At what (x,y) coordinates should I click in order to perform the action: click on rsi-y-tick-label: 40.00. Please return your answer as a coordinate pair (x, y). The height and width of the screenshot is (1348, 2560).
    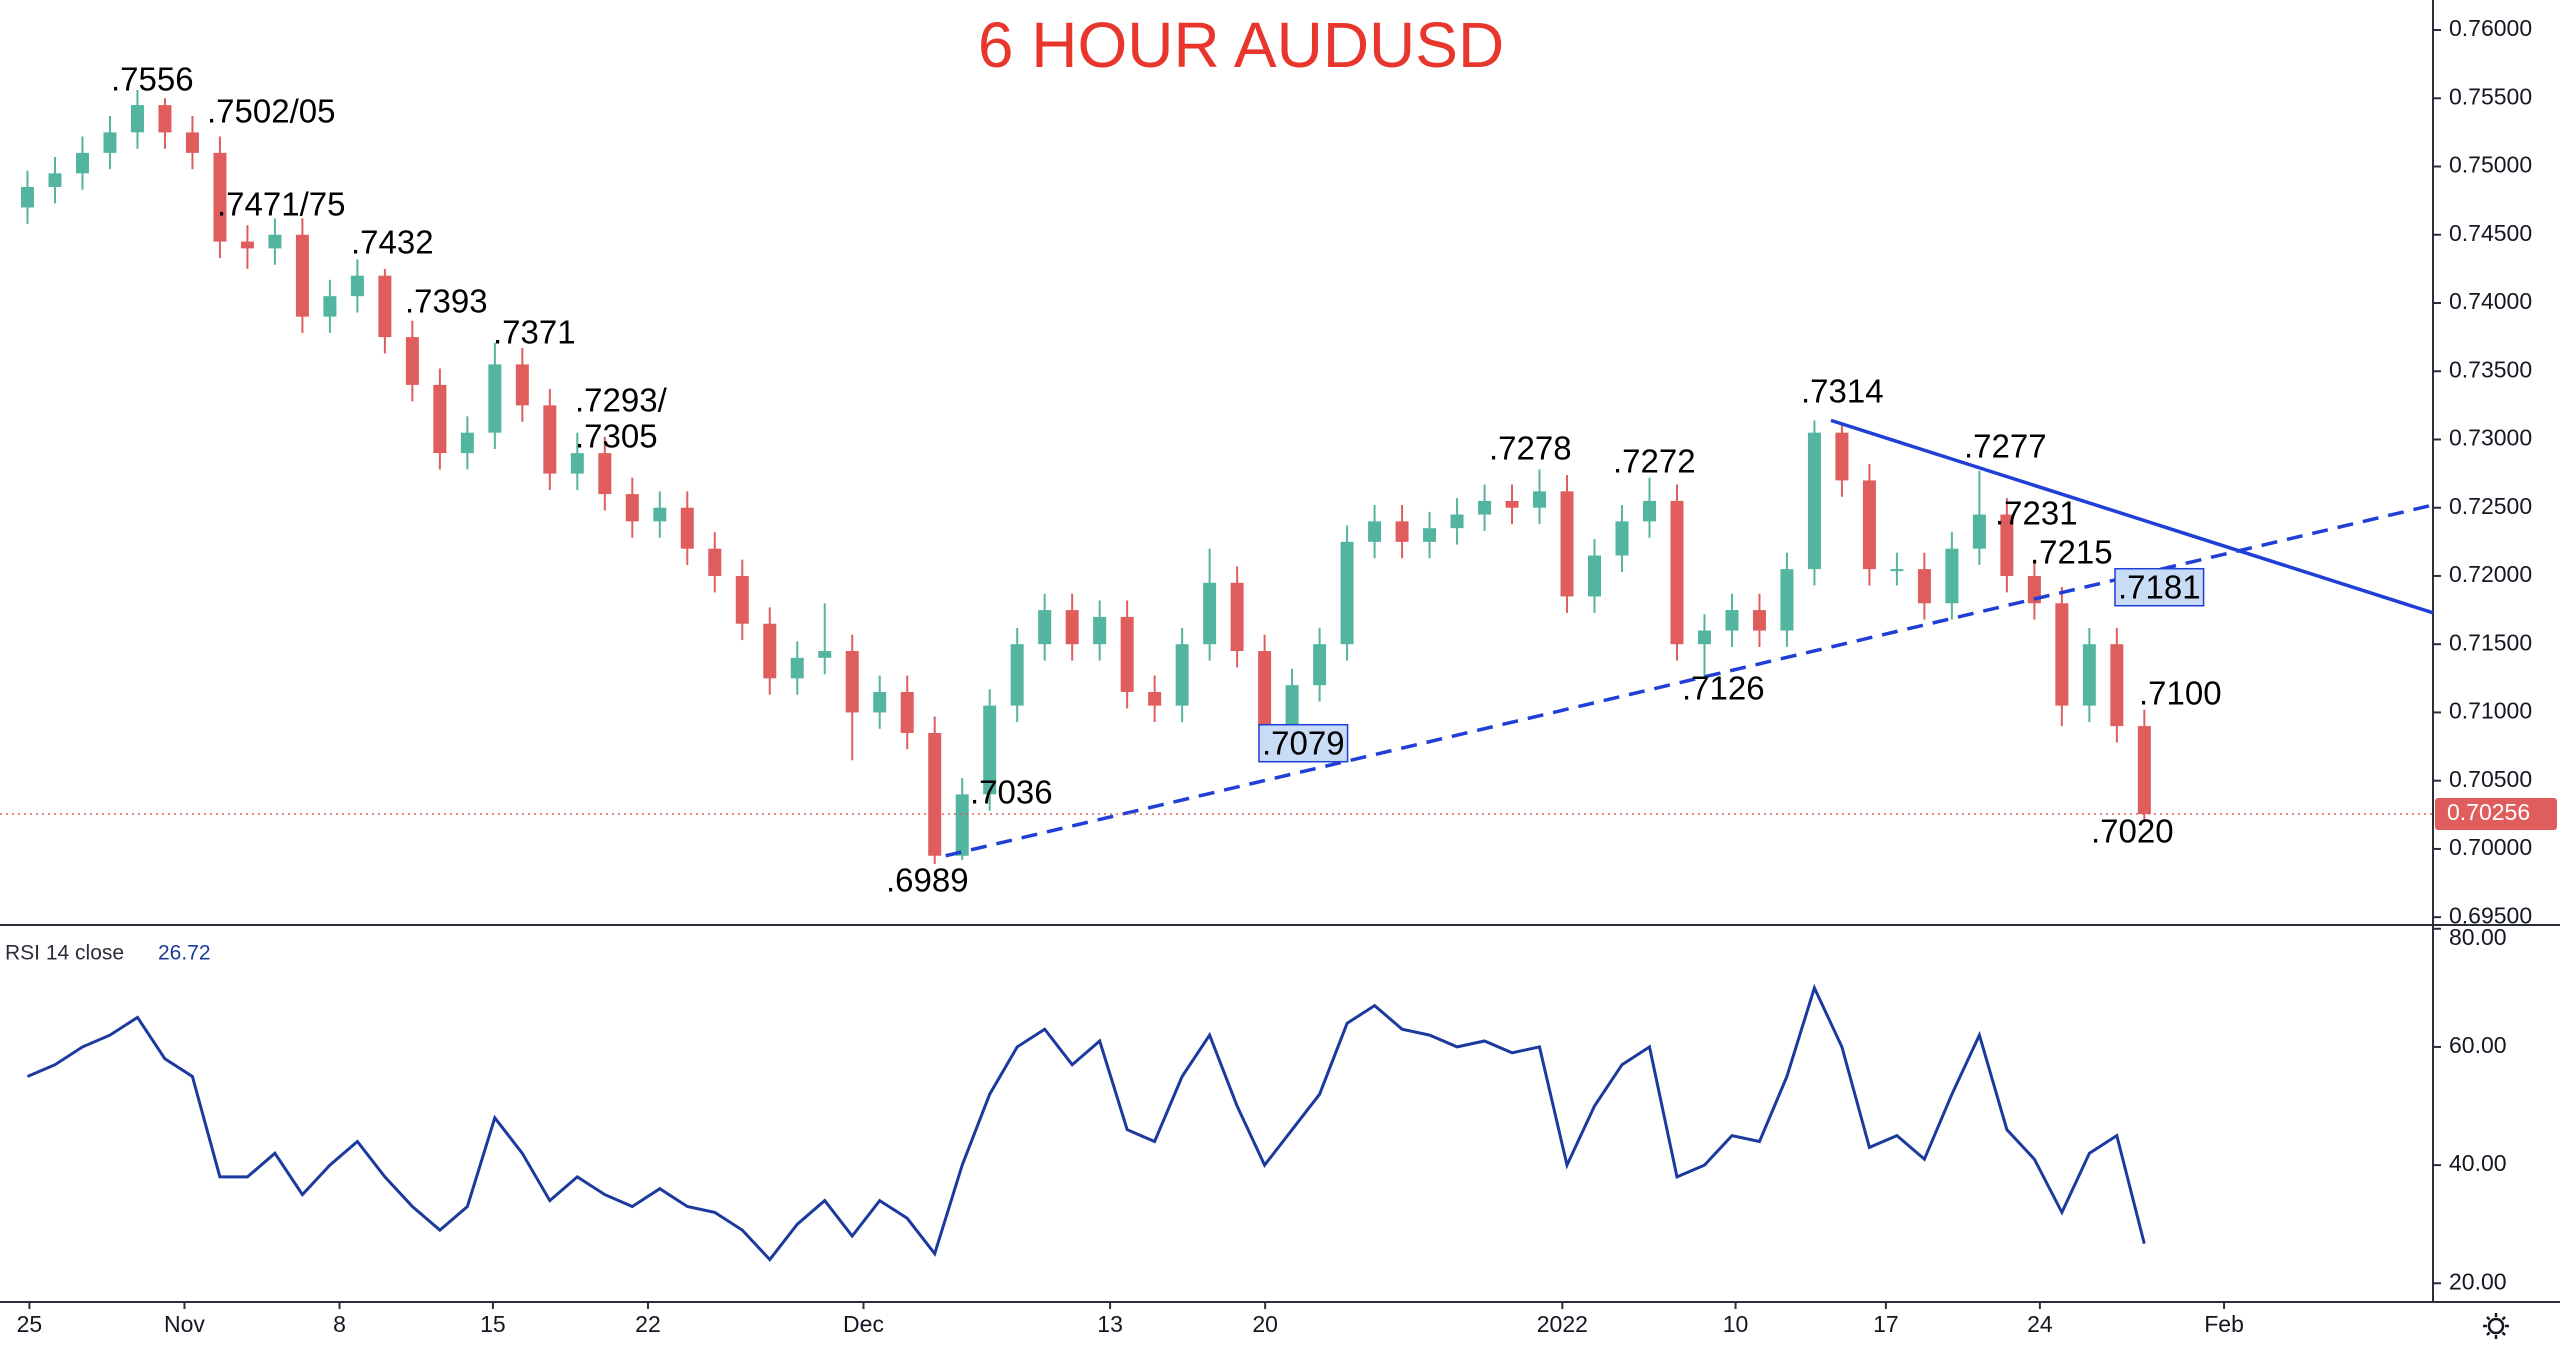
    Looking at the image, I should click on (2478, 1163).